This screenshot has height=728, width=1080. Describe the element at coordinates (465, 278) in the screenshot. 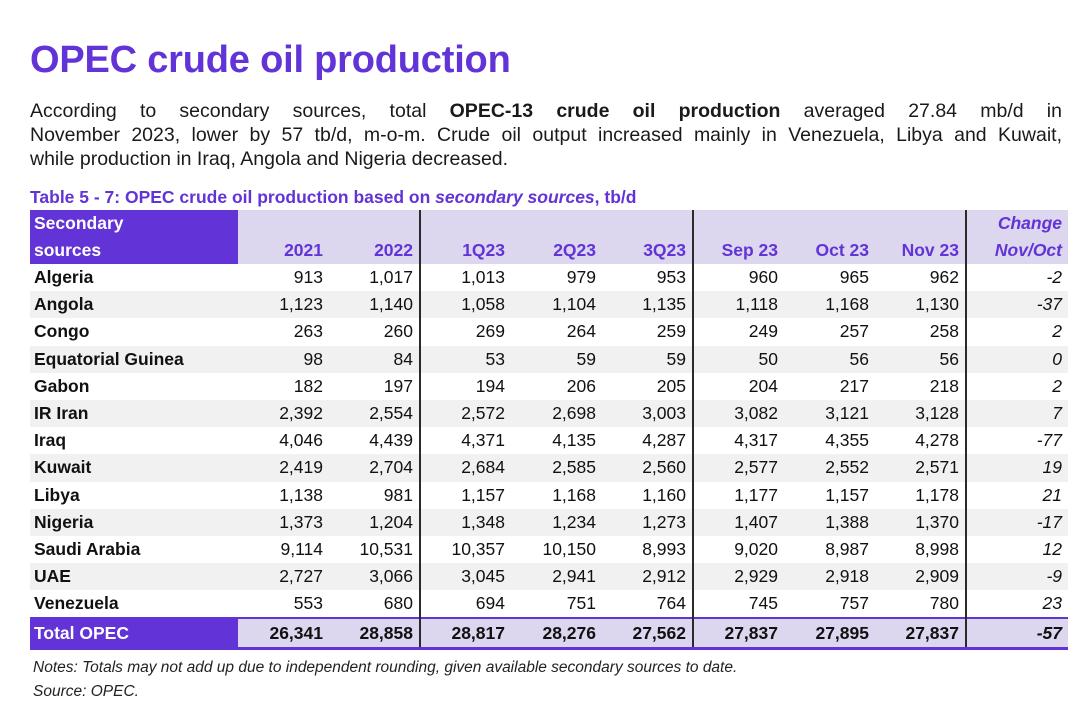

I see `table-cell: 1,013` at that location.